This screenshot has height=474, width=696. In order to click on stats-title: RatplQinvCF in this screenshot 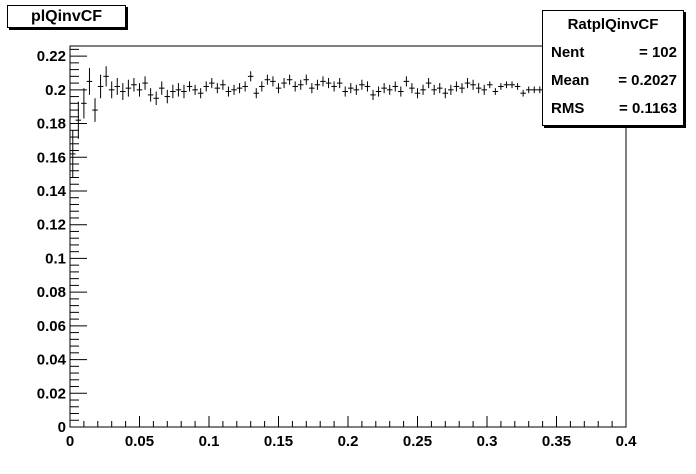, I will do `click(613, 24)`.